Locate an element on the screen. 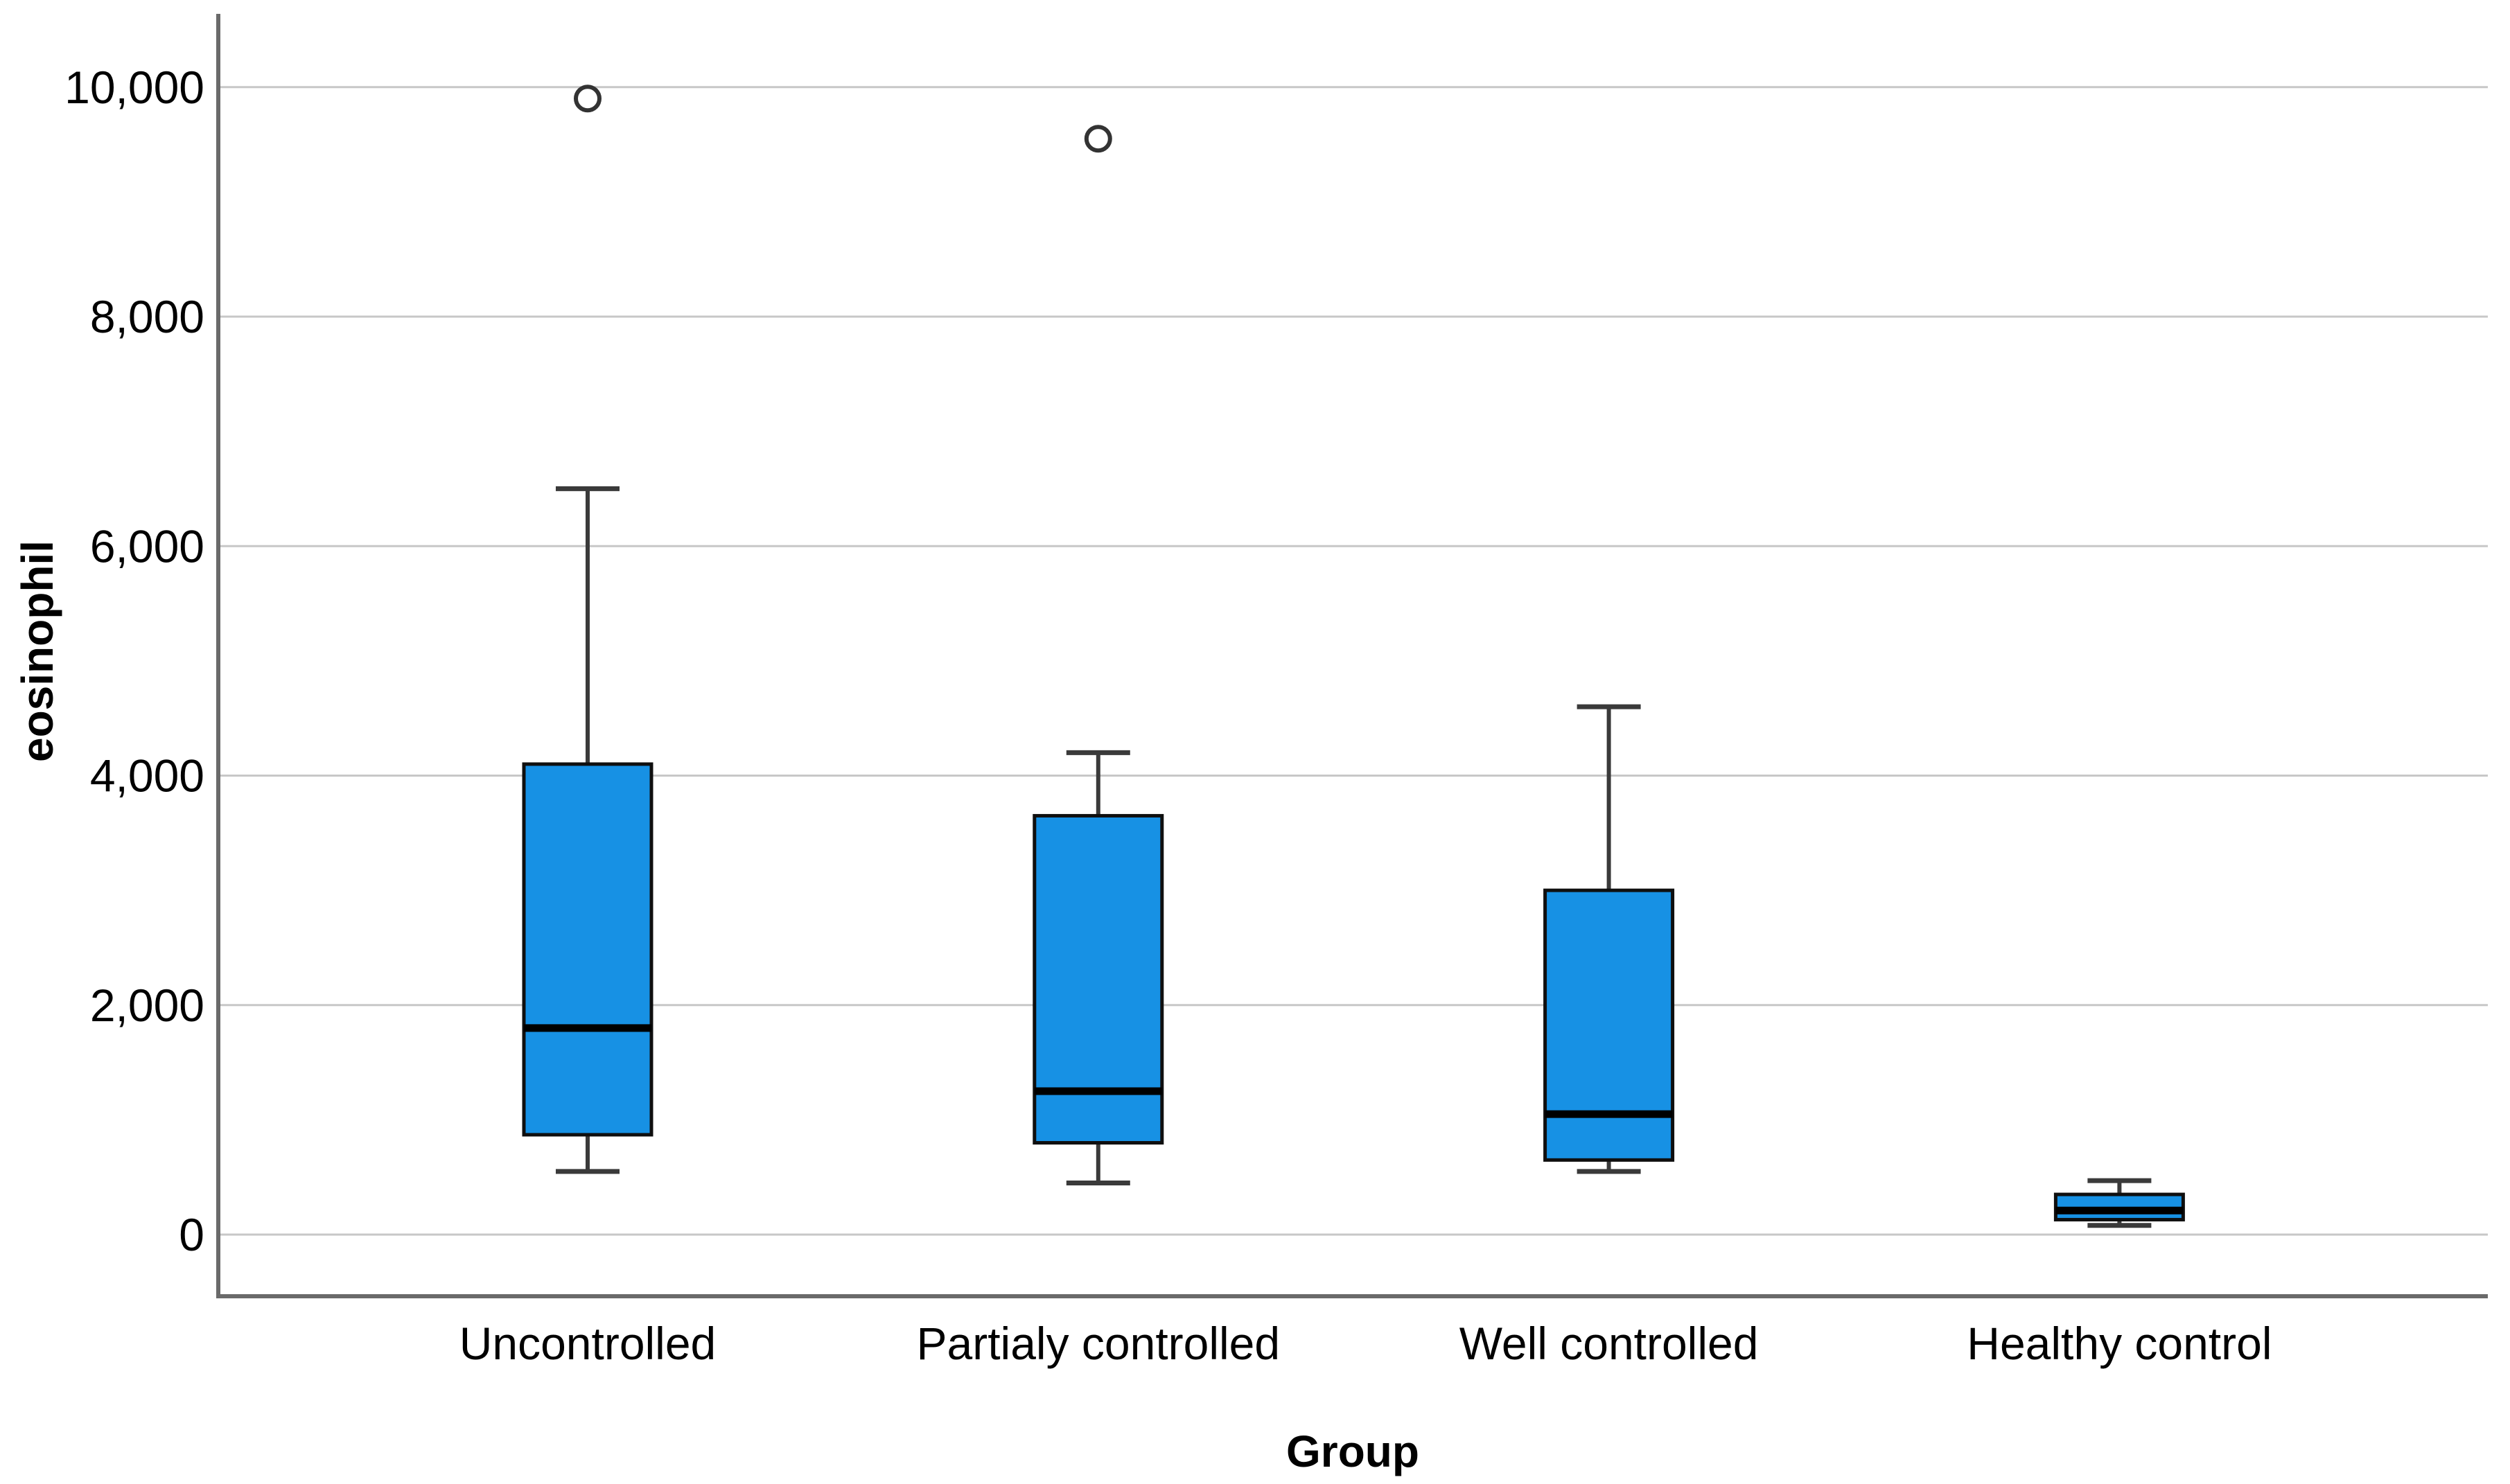  boxplot-healthy-control is located at coordinates (2119, 1203).